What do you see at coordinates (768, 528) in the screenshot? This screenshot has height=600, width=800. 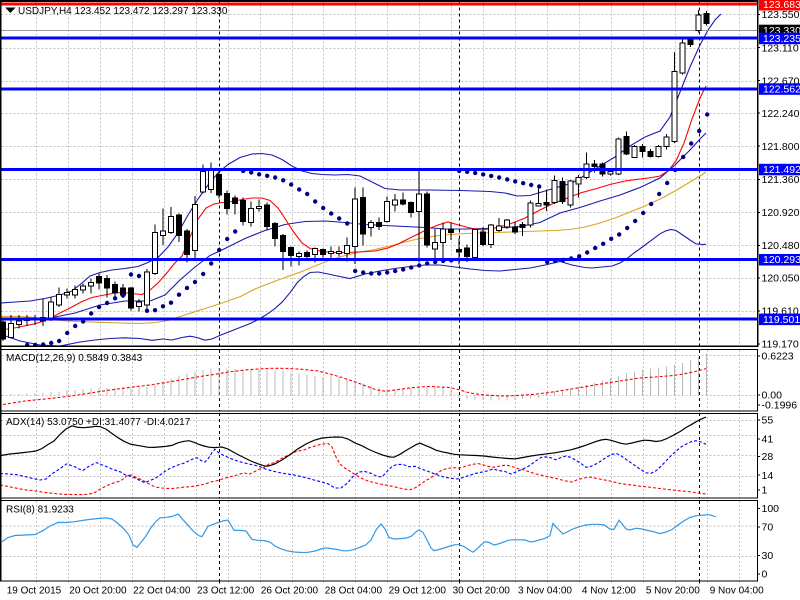 I see `svg-text: 70` at bounding box center [768, 528].